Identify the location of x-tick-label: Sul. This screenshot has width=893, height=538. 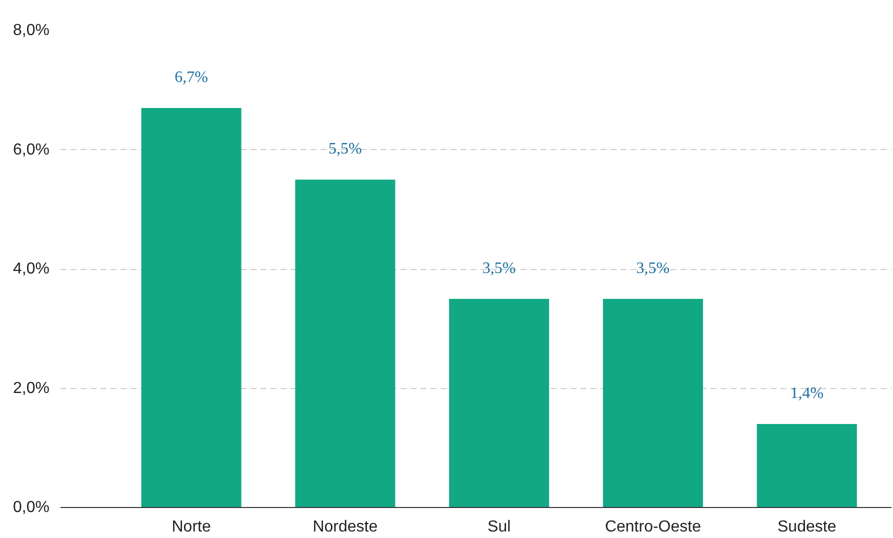
(499, 527).